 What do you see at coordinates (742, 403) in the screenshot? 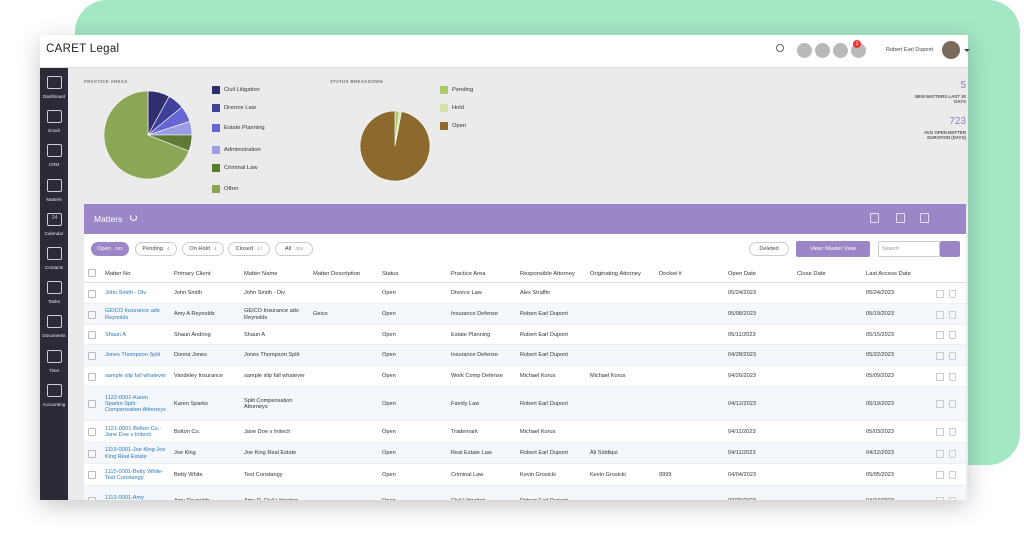
I see `table-cell: 04/12/2023` at bounding box center [742, 403].